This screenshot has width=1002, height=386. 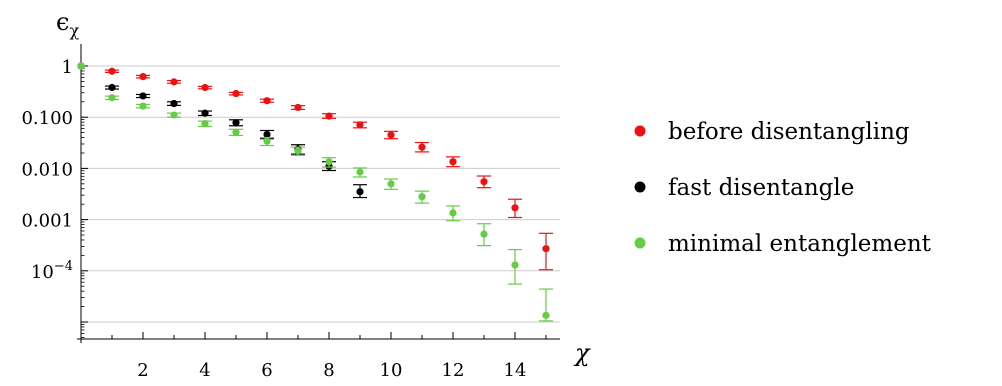 What do you see at coordinates (67, 67) in the screenshot?
I see `y-tick-label-0: 1` at bounding box center [67, 67].